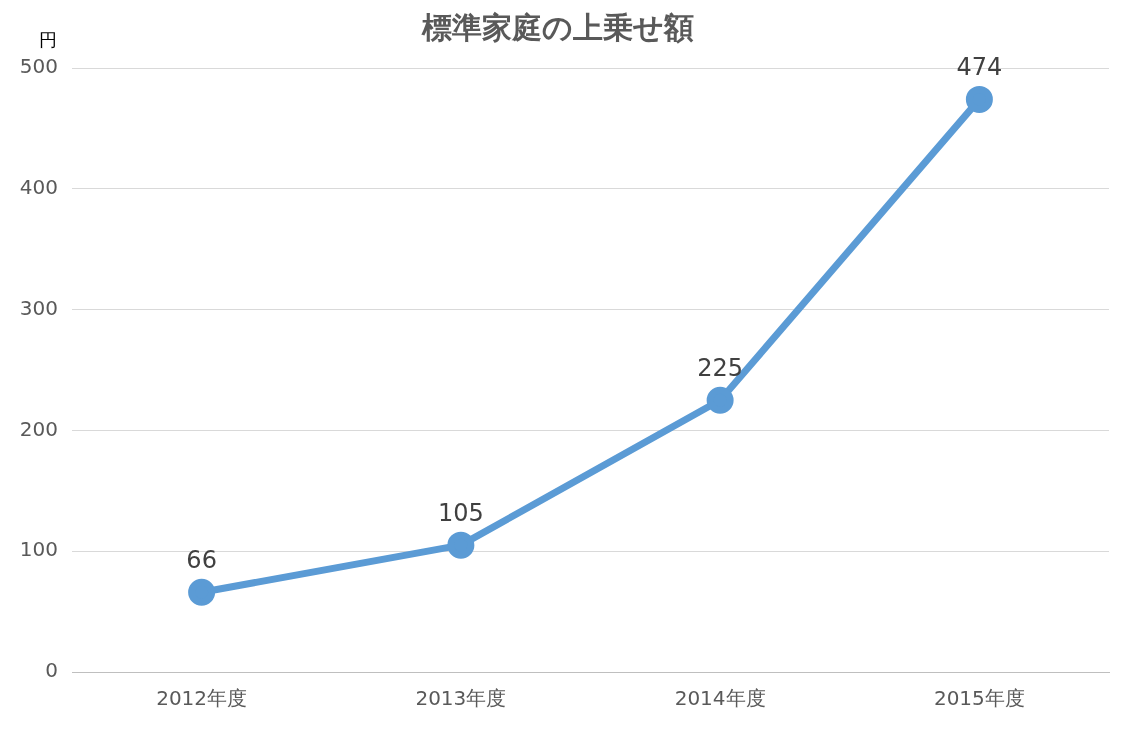 This screenshot has height=736, width=1126. I want to click on data-label: 66, so click(201, 560).